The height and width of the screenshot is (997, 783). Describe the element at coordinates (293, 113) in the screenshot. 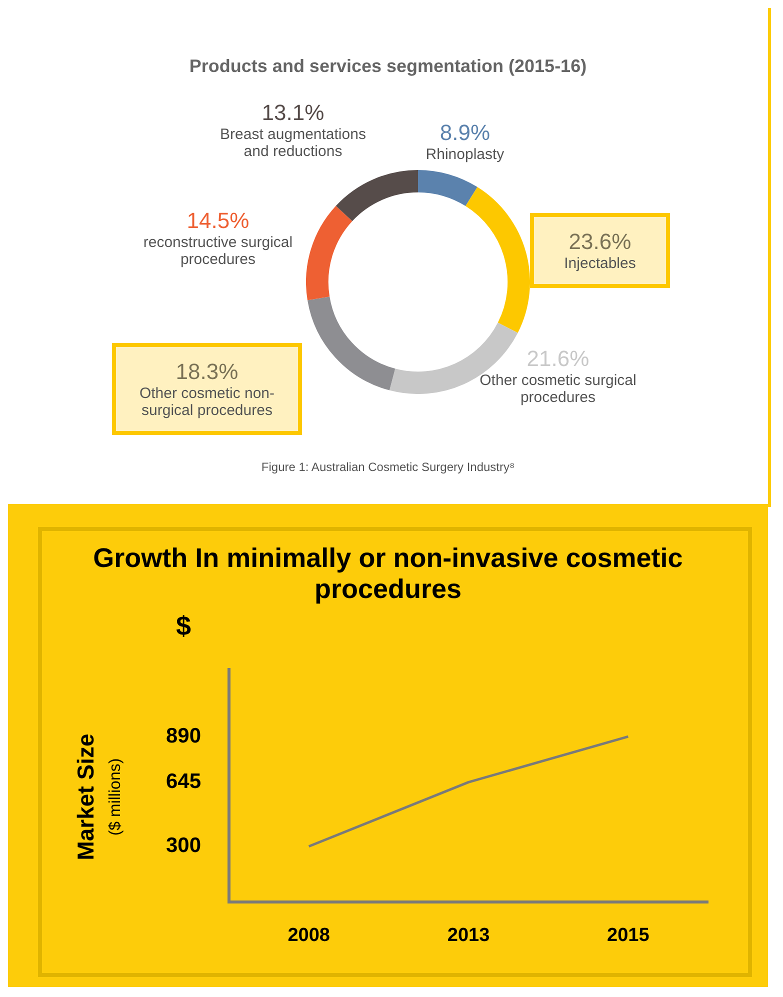

I see `data-label: 13.1%` at that location.